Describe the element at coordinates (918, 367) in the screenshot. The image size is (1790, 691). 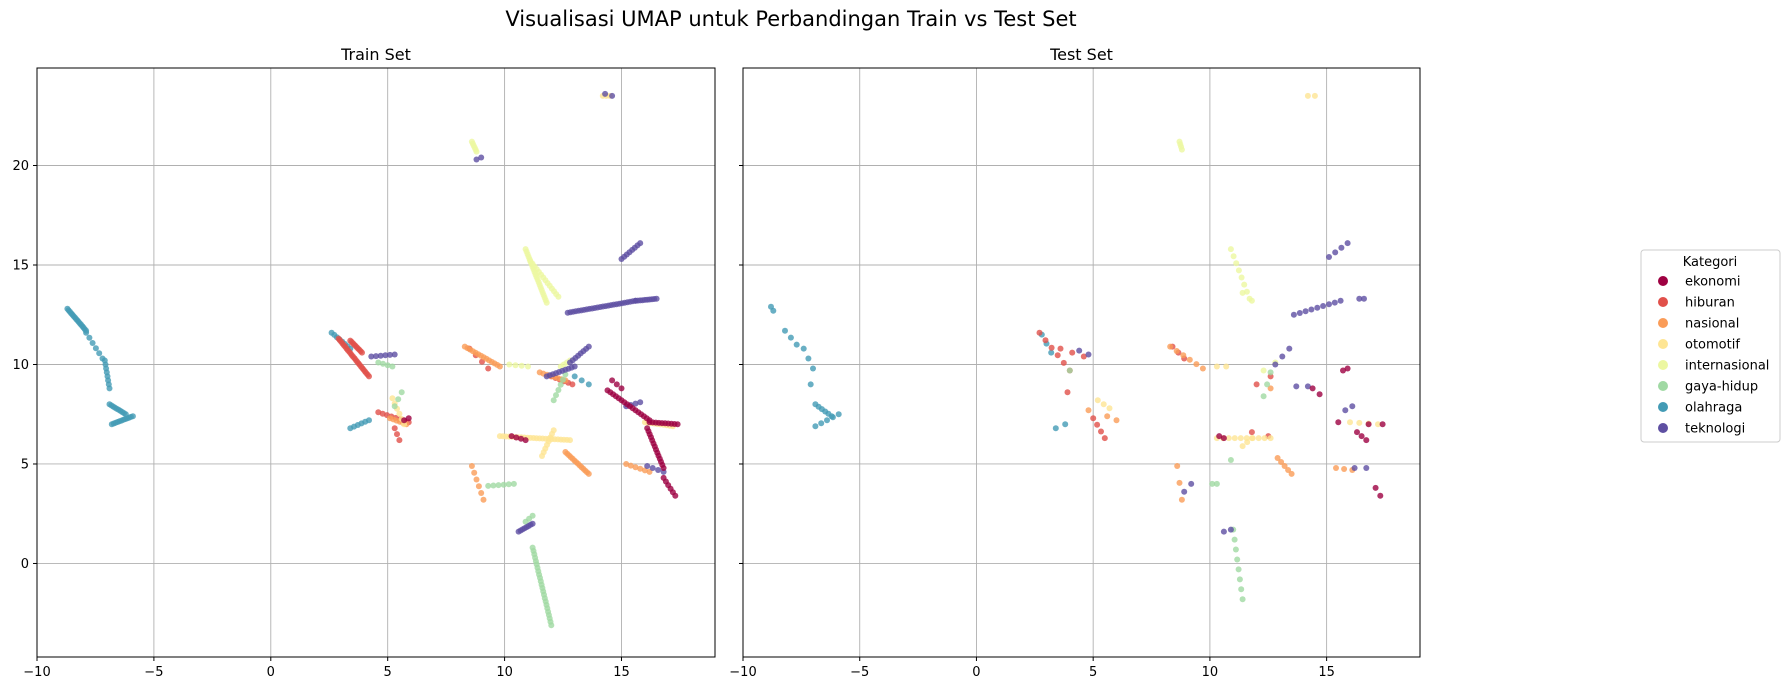
I see `series-olahraga` at that location.